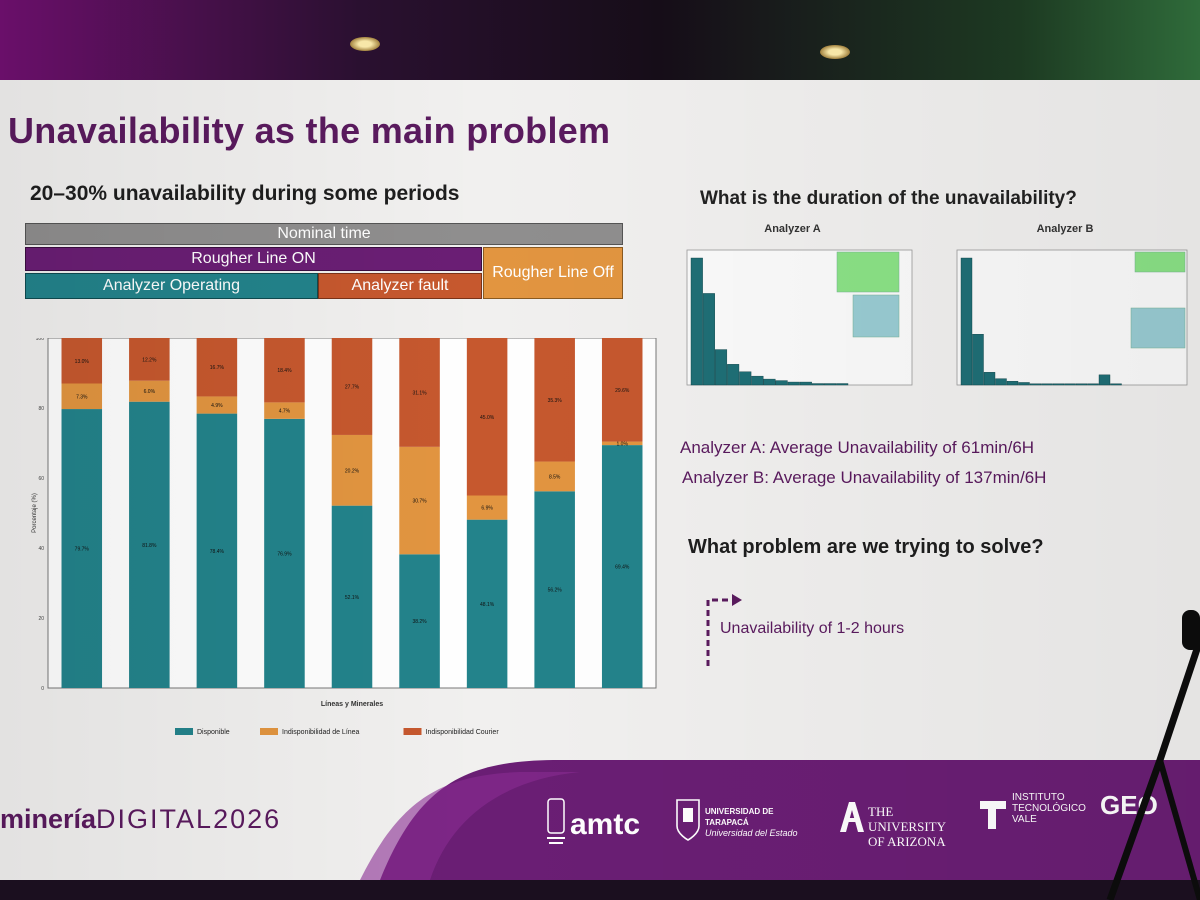 This screenshot has height=900, width=1200. Describe the element at coordinates (1072, 304) in the screenshot. I see `analyzer-b-histogram: Analyzer B` at that location.